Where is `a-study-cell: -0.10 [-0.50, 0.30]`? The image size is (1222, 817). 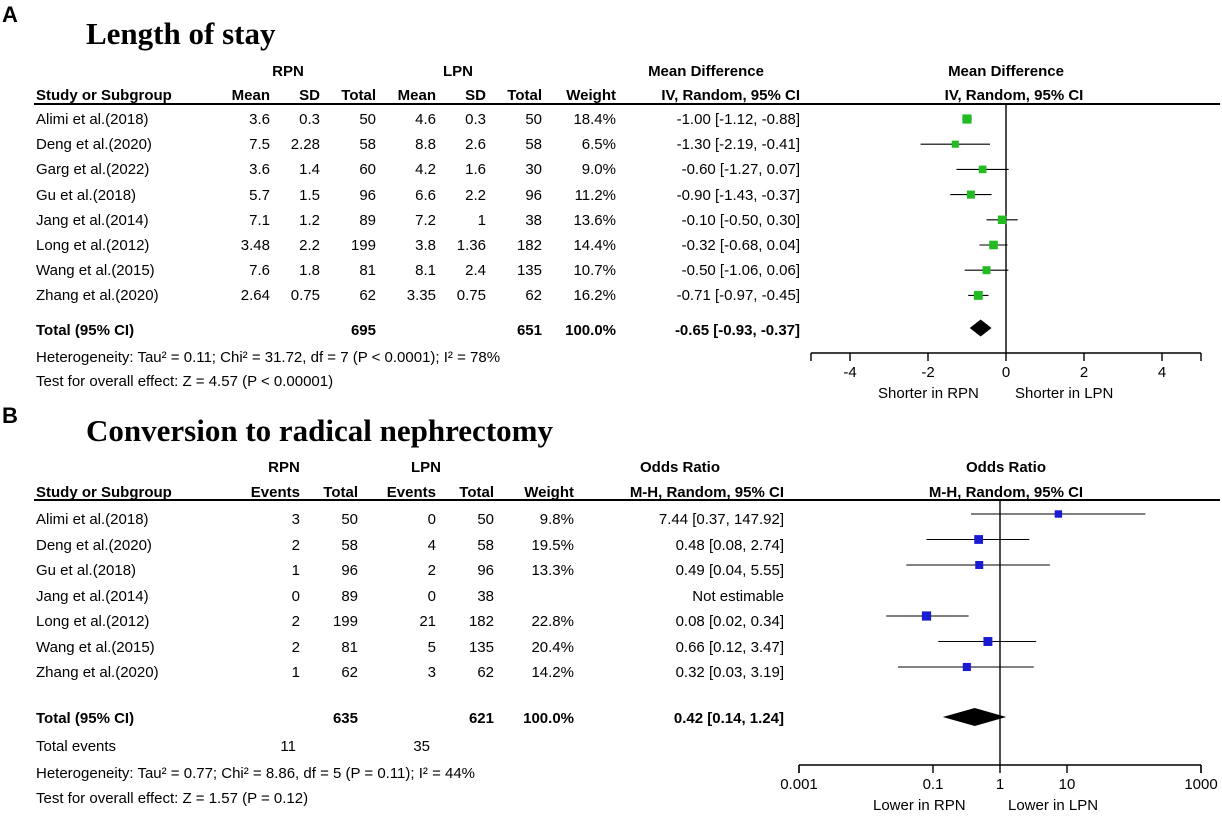
a-study-cell: -0.10 [-0.50, 0.30] is located at coordinates (740, 220).